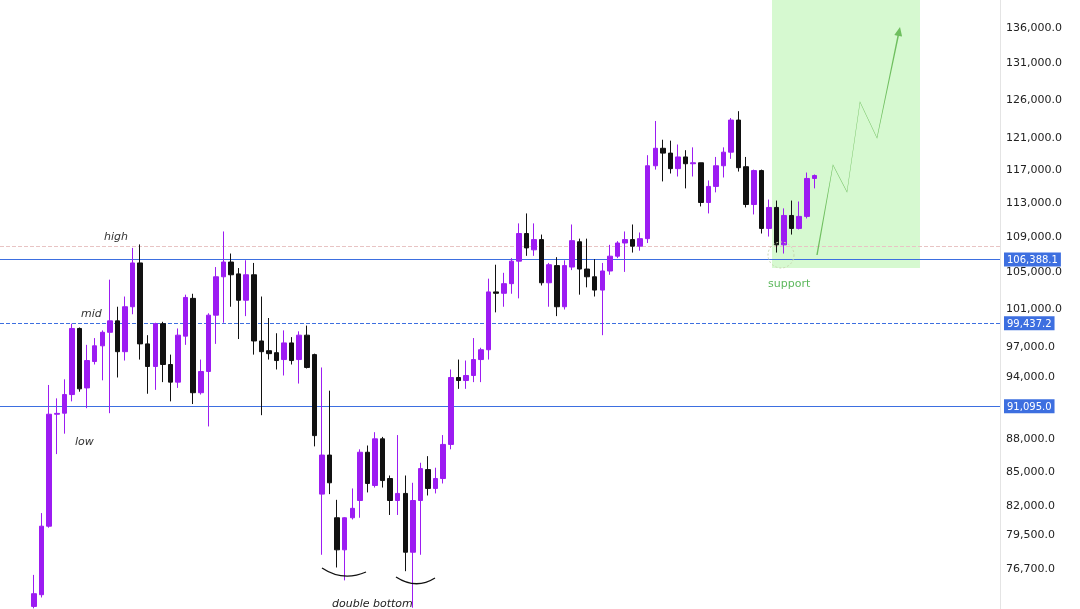 The width and height of the screenshot is (1080, 609). I want to click on y-tick-label: 97,000.0, so click(1030, 347).